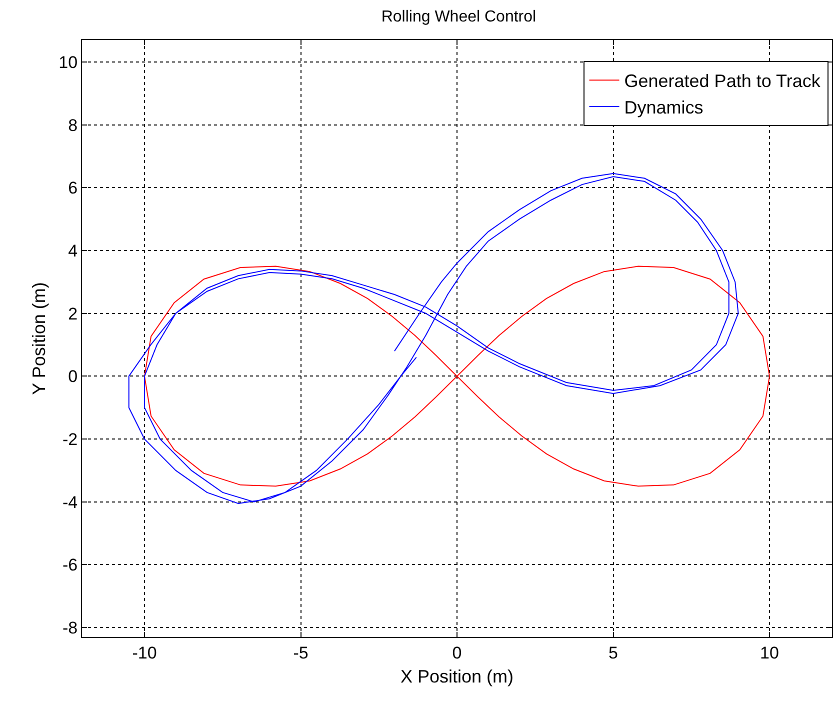 This screenshot has height=703, width=834. Describe the element at coordinates (38, 338) in the screenshot. I see `y-axis-title: Y Position (m)` at that location.